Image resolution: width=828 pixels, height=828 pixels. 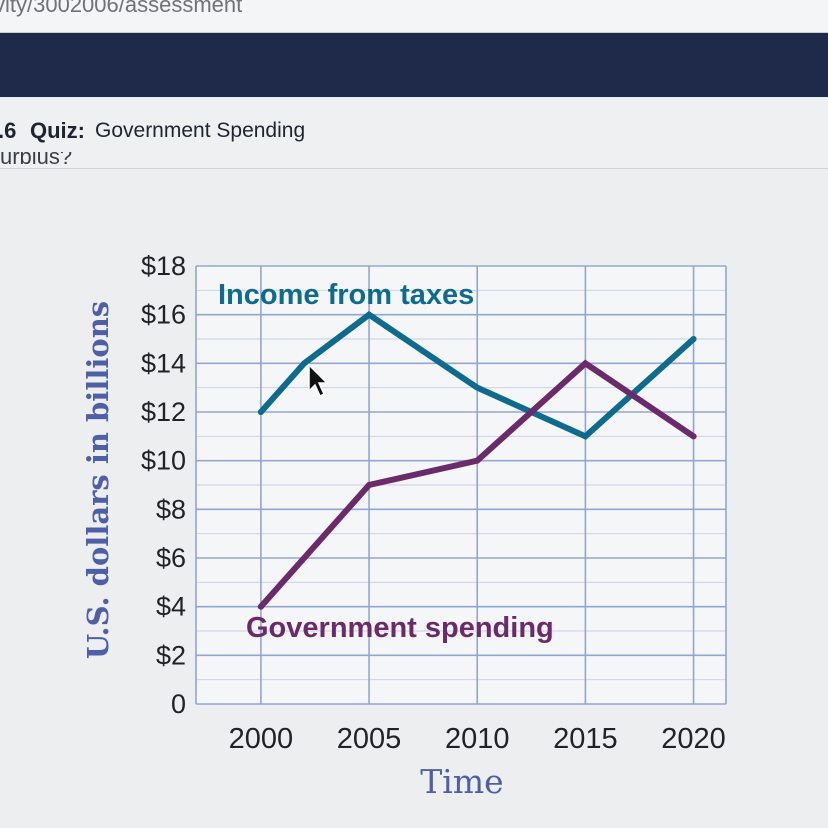 I want to click on y-axis-label: U.S. dollars in billions, so click(x=98, y=480).